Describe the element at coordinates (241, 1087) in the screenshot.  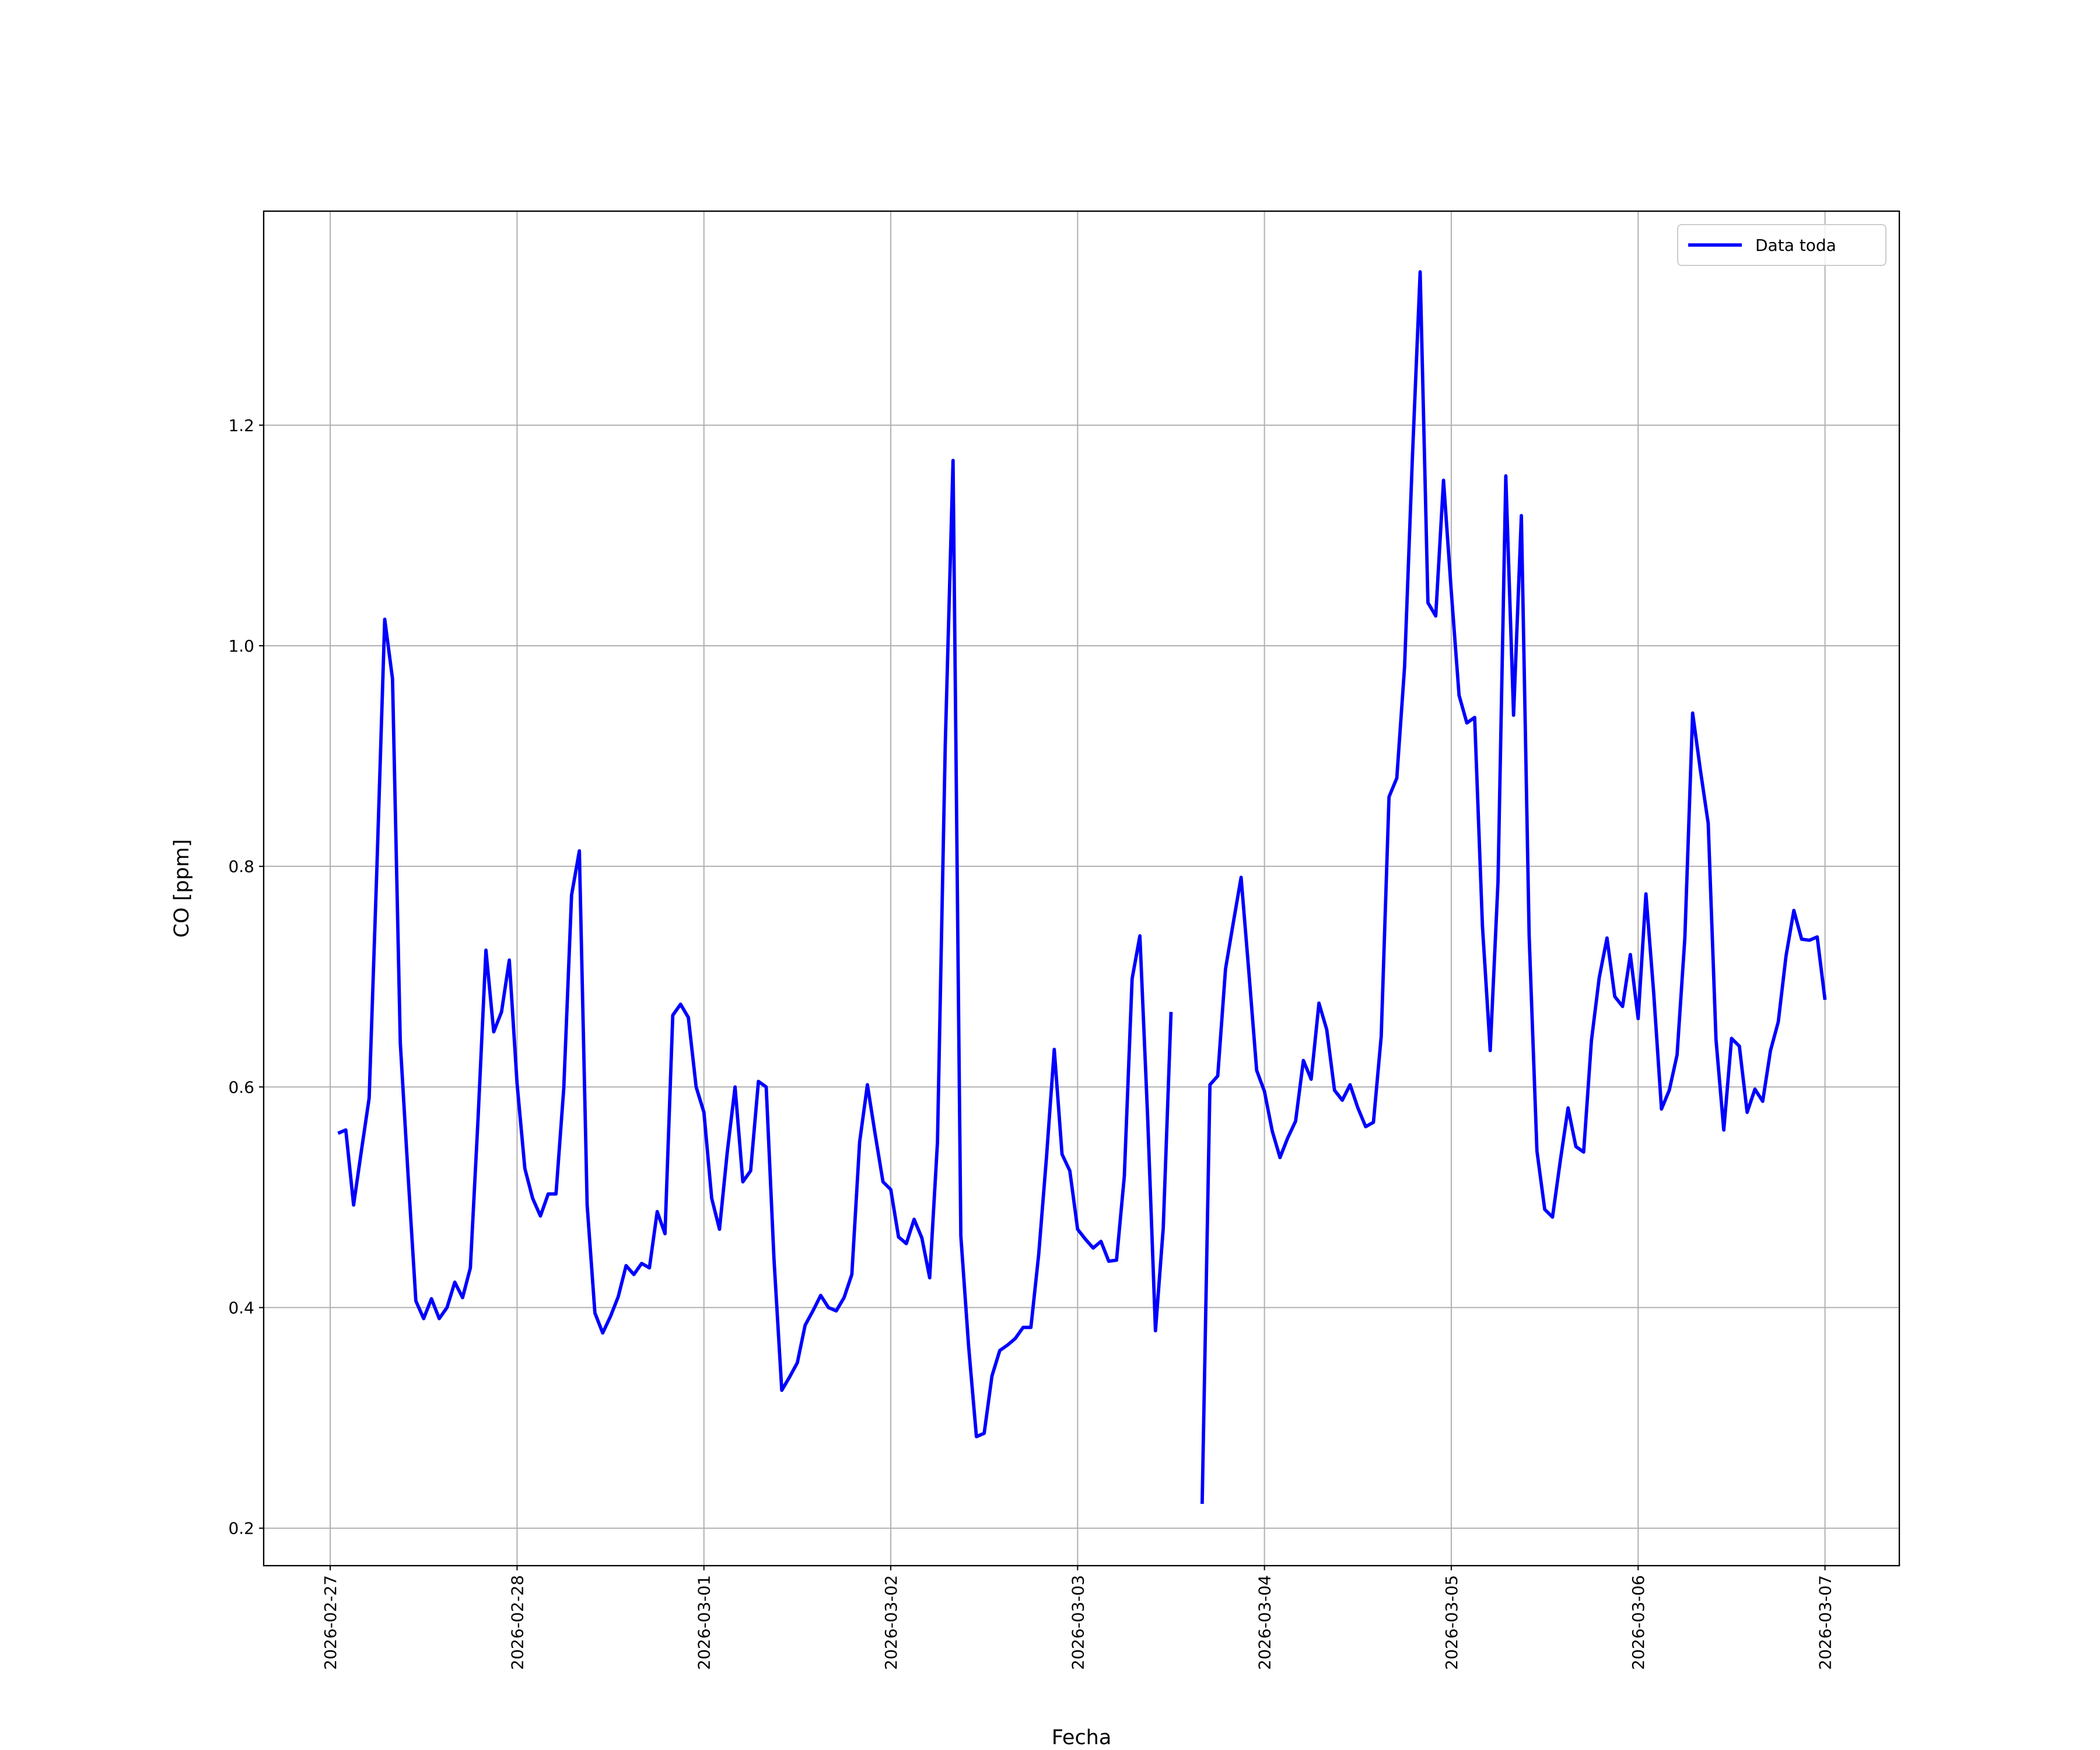
I see `y-tick-label: 0.6` at that location.